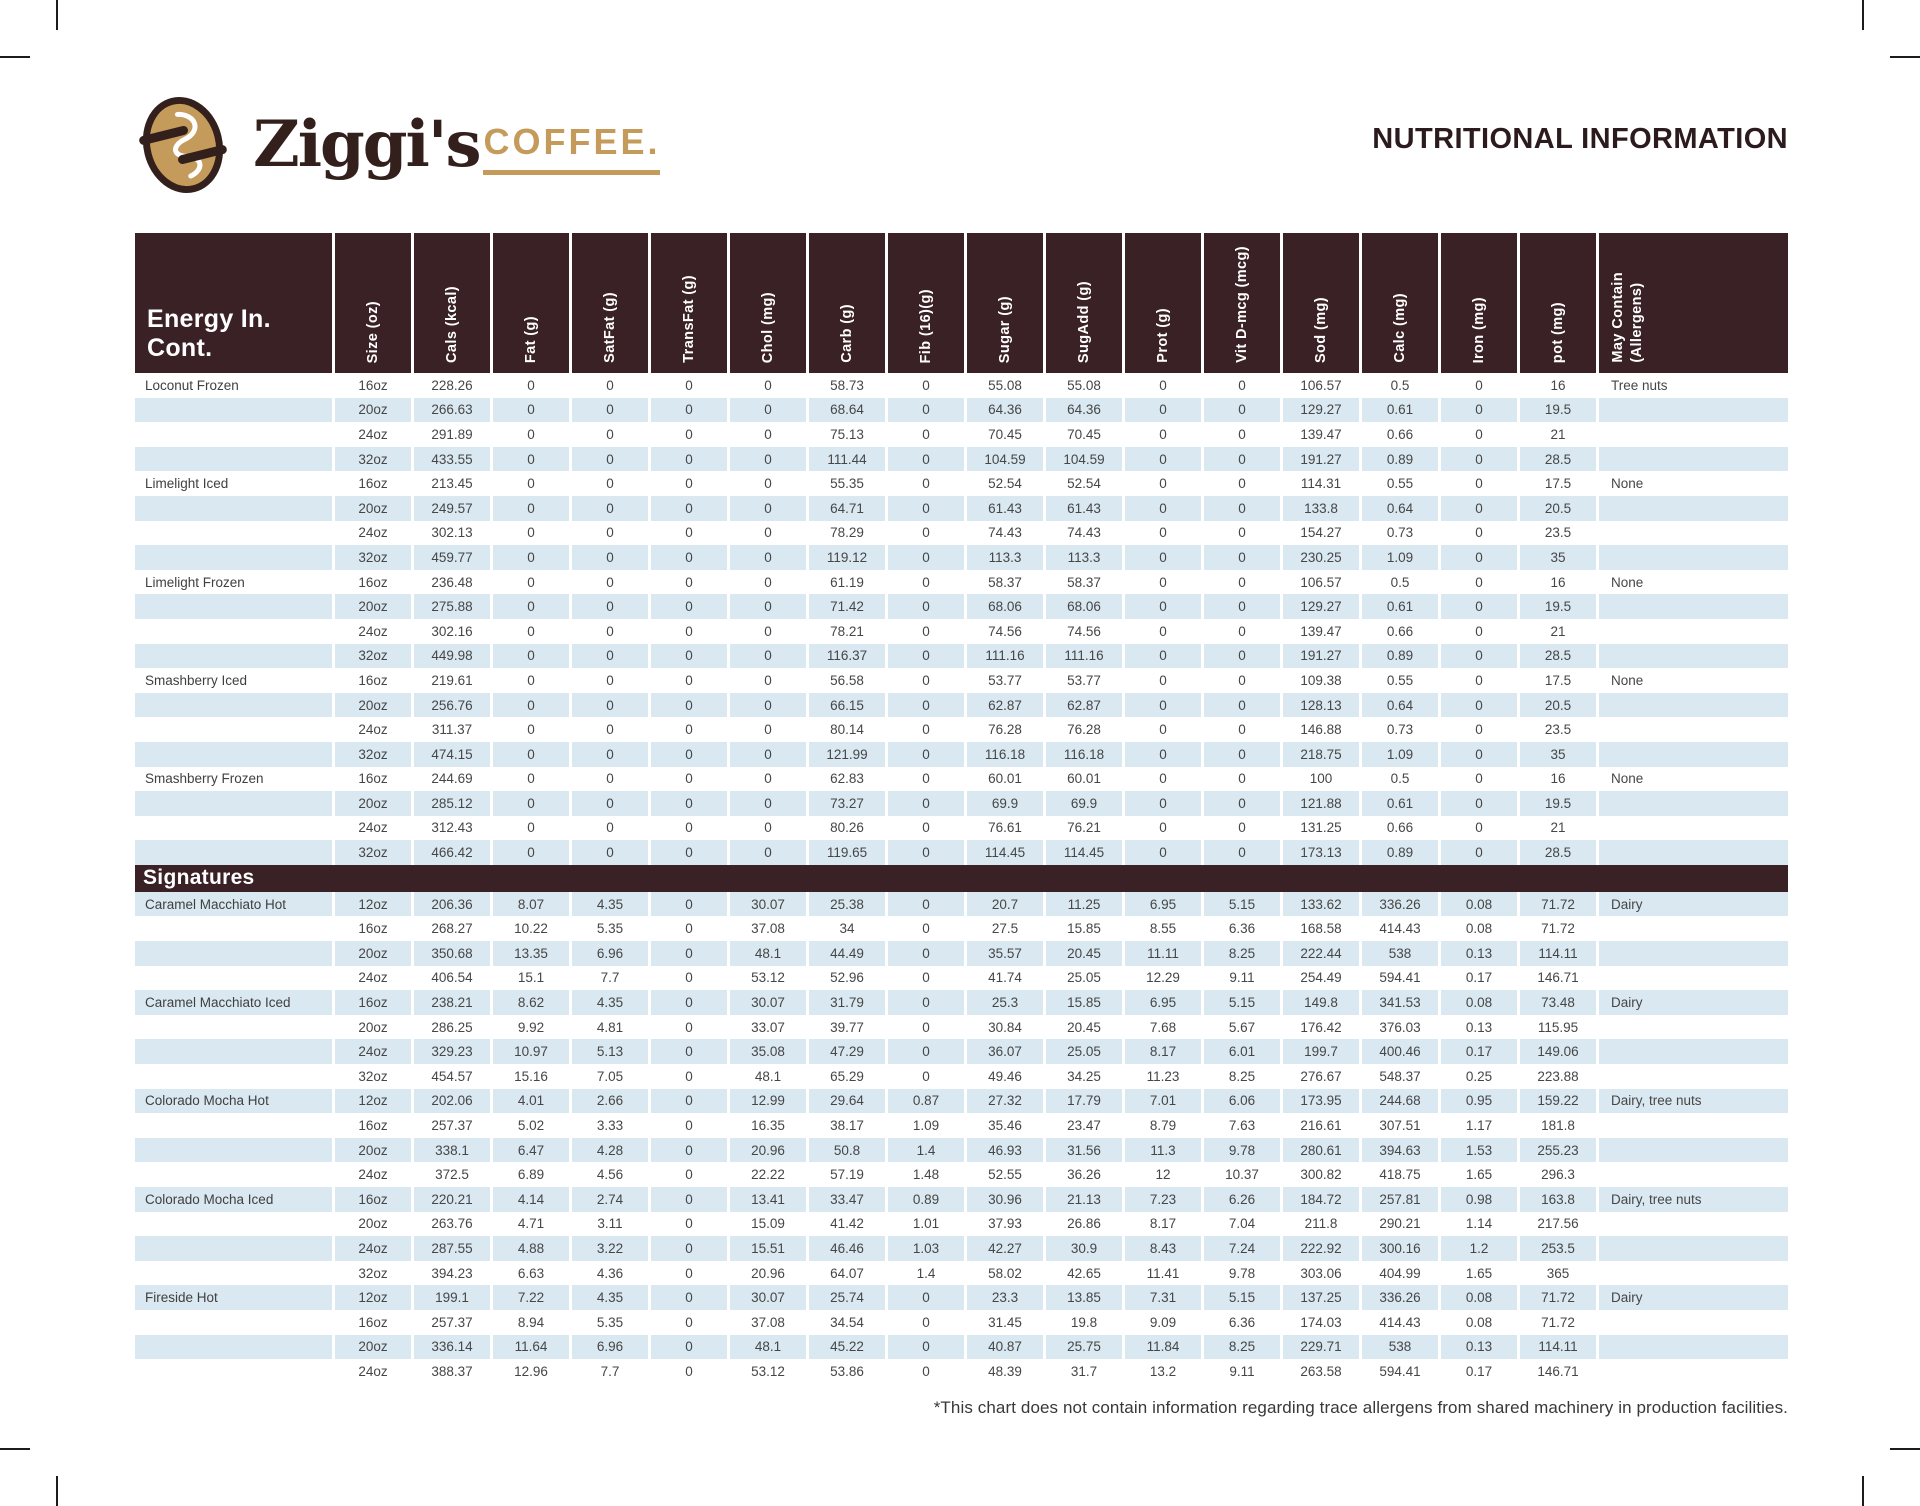 This screenshot has width=1920, height=1506. I want to click on cell-chol: 0, so click(769, 729).